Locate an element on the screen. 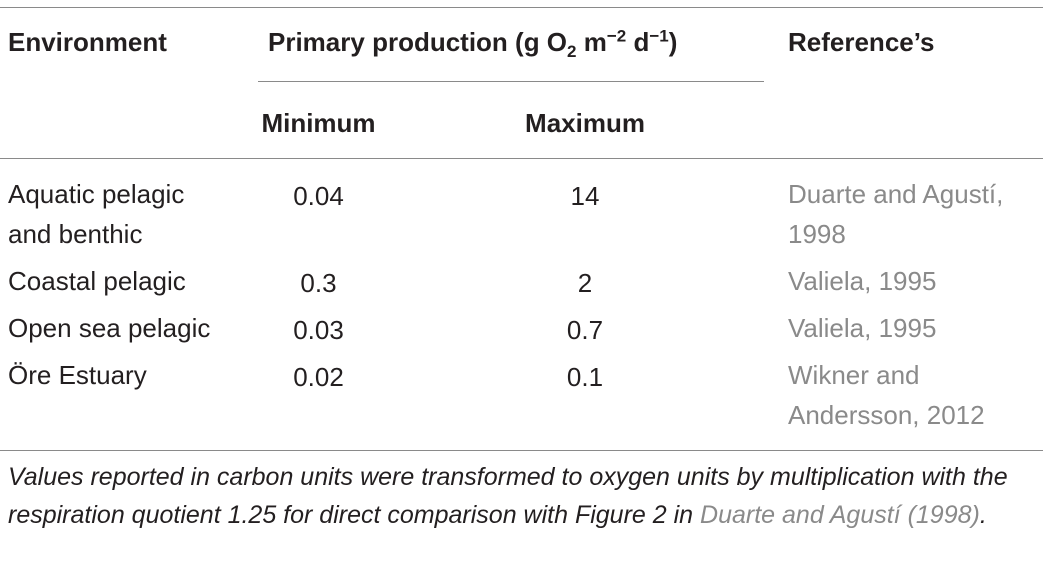 Image resolution: width=1043 pixels, height=574 pixels. table-row-3-min: 0.03 is located at coordinates (318, 330).